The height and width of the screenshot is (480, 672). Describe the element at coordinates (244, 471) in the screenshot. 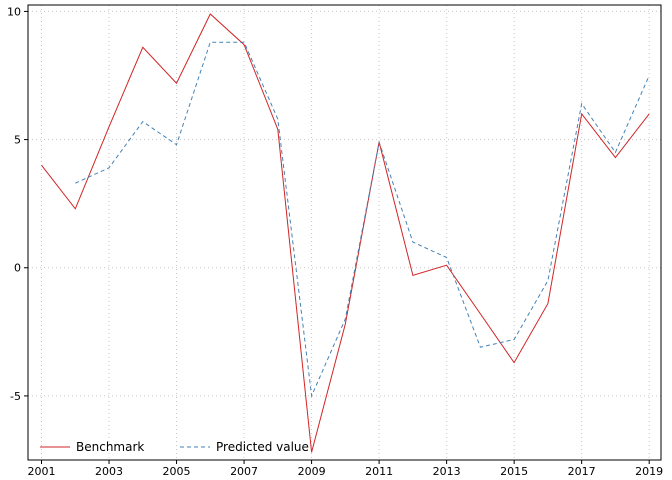

I see `x-tick-label: 2007` at that location.